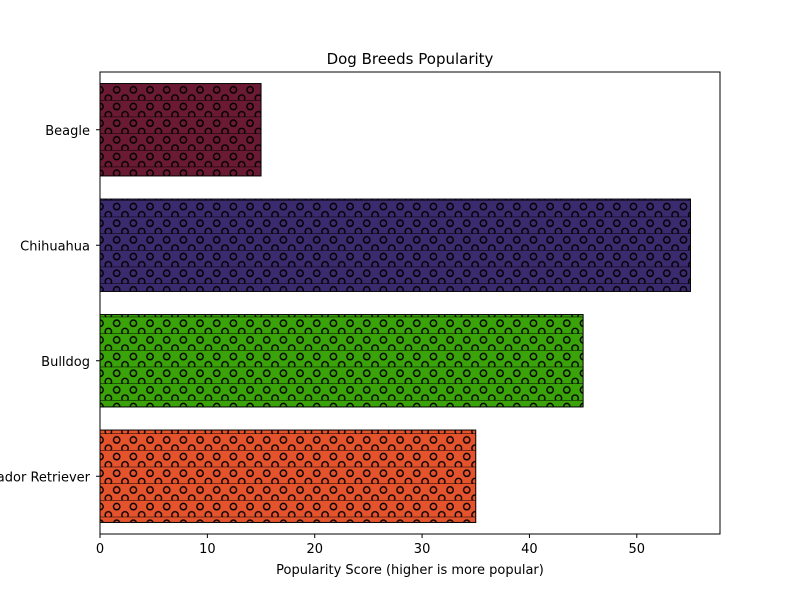 Image resolution: width=800 pixels, height=600 pixels. I want to click on bar-bulldog, so click(341, 361).